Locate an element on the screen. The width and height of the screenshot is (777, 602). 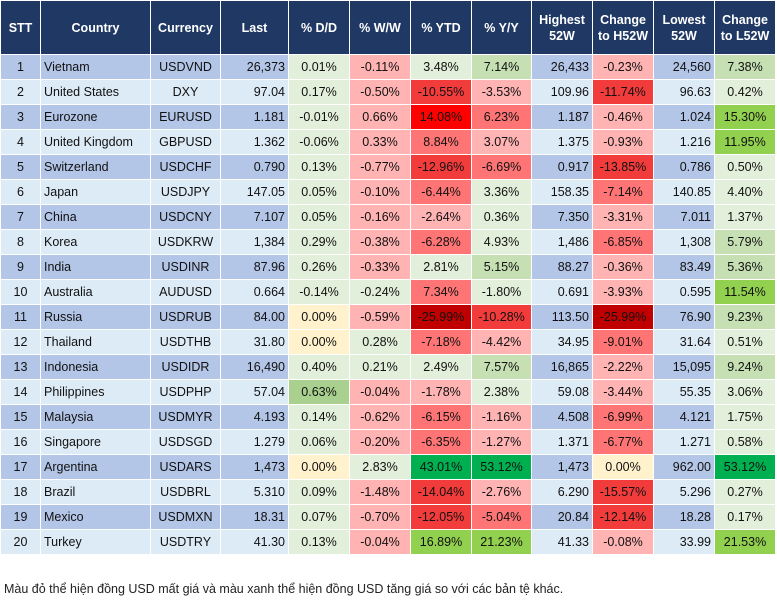
cell-country: Switzerland is located at coordinates (95, 167).